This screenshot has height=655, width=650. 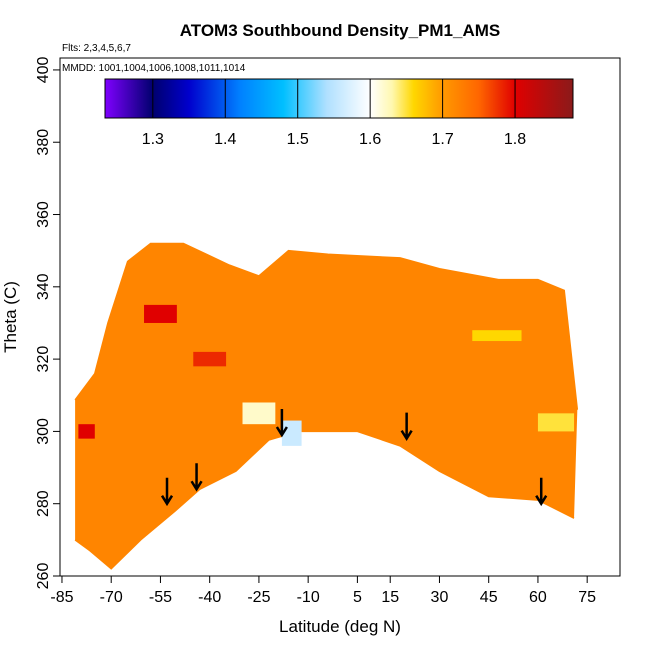 What do you see at coordinates (43, 286) in the screenshot?
I see `y-tick-label: 340` at bounding box center [43, 286].